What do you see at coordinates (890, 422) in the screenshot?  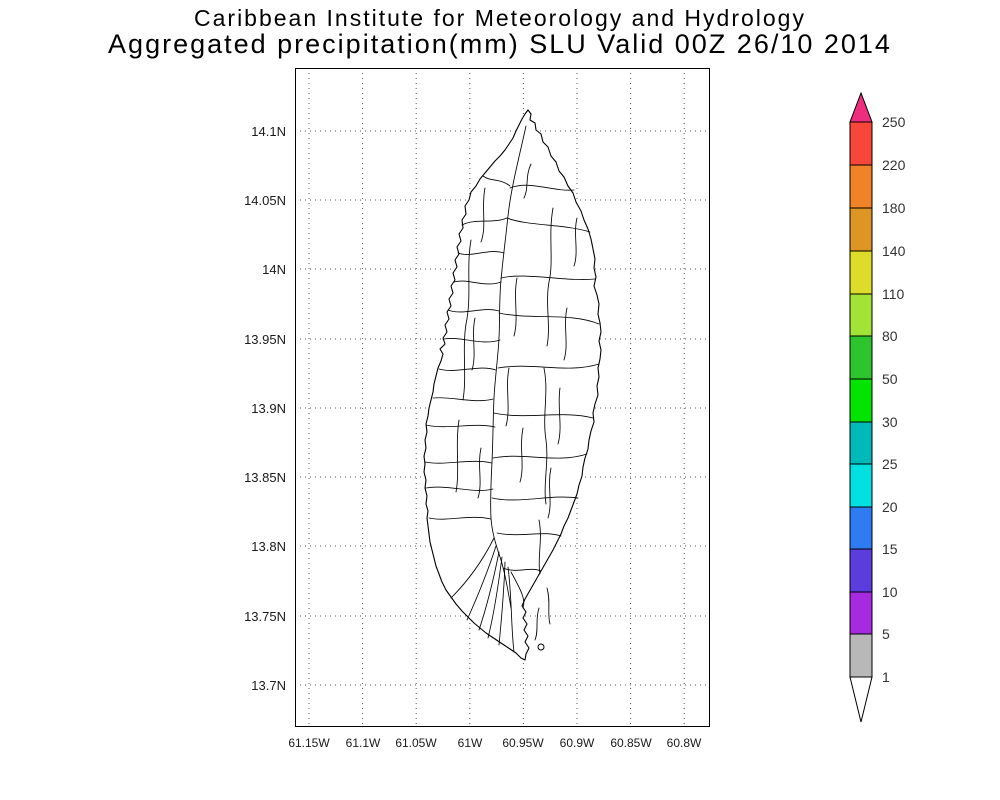 I see `colorbar-label: 30` at bounding box center [890, 422].